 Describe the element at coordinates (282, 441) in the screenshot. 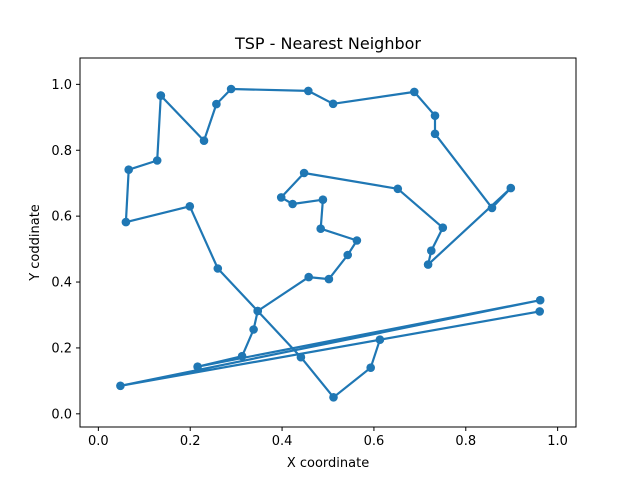

I see `x-tick-label: 0.4` at that location.